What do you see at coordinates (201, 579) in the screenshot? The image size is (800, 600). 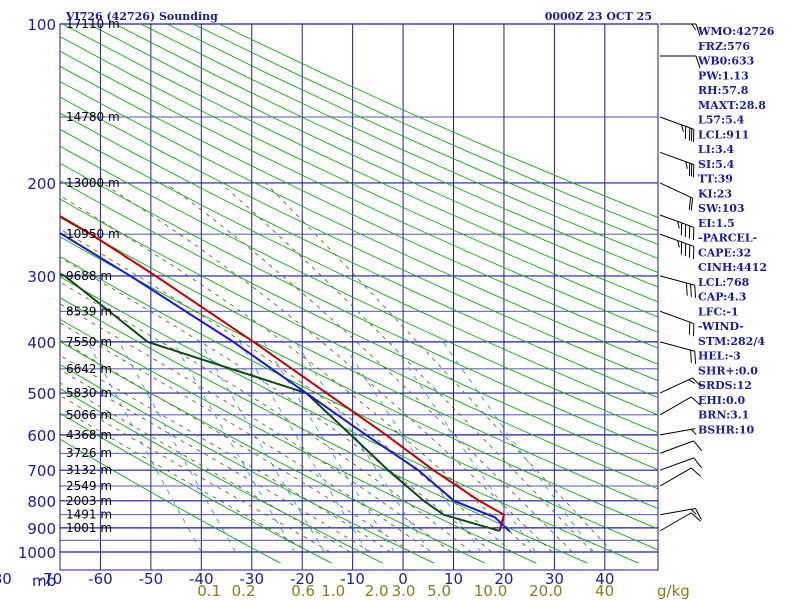 I see `temp-tick--40: -40` at bounding box center [201, 579].